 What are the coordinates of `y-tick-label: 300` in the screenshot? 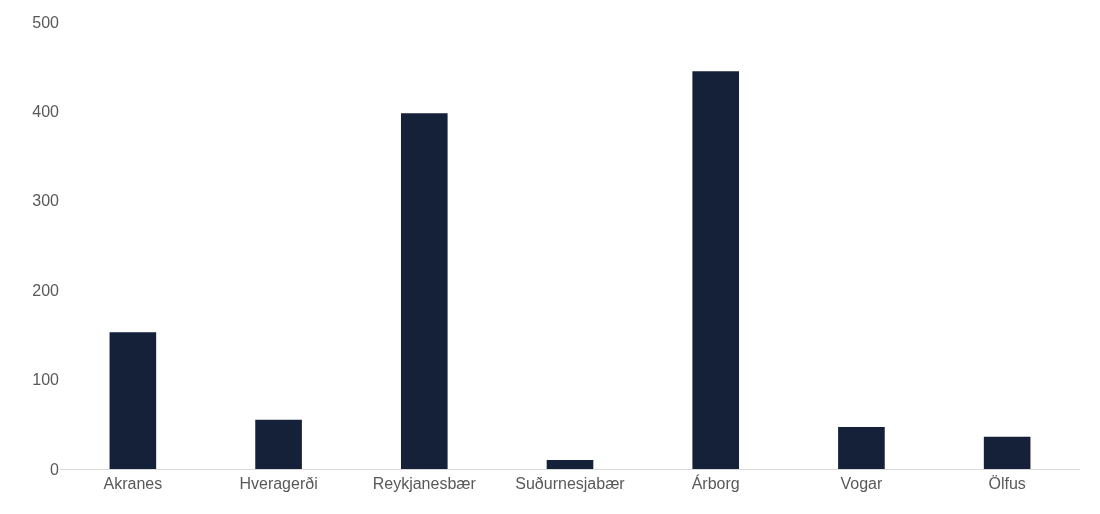 It's located at (46, 201).